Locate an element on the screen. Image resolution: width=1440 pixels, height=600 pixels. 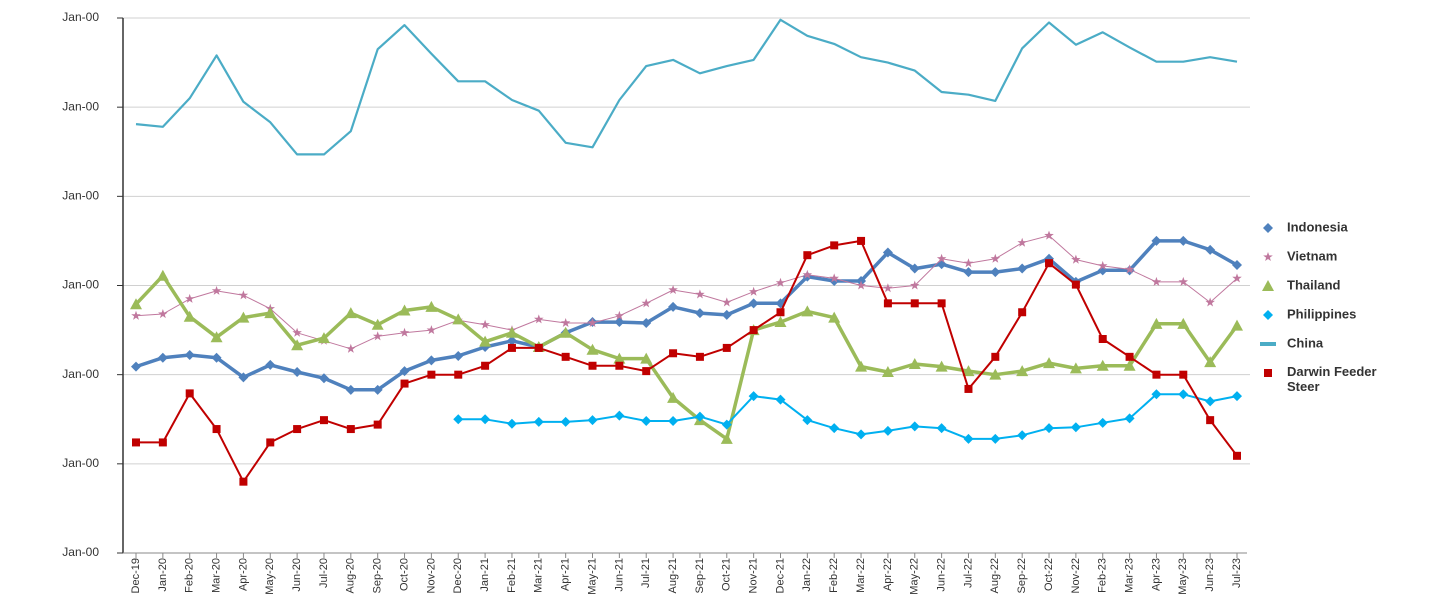
x-tick-label: Feb-21 is located at coordinates (512, 575).